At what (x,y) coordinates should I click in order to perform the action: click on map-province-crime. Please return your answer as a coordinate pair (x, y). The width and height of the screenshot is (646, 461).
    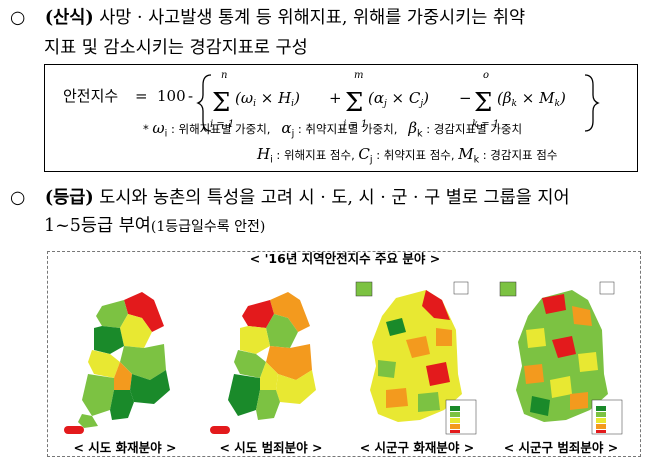
    Looking at the image, I should click on (270, 354).